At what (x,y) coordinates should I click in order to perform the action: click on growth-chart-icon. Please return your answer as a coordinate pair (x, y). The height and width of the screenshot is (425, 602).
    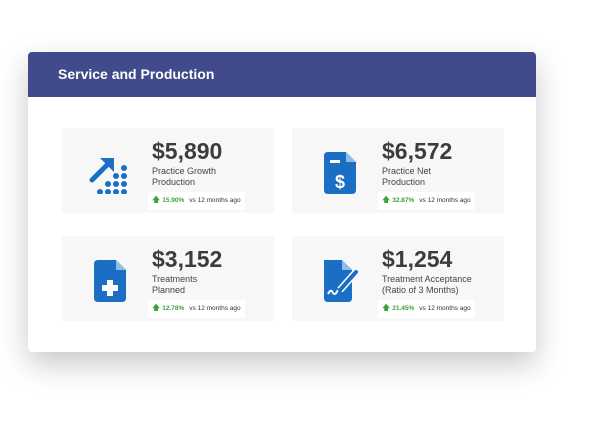
    Looking at the image, I should click on (108, 176).